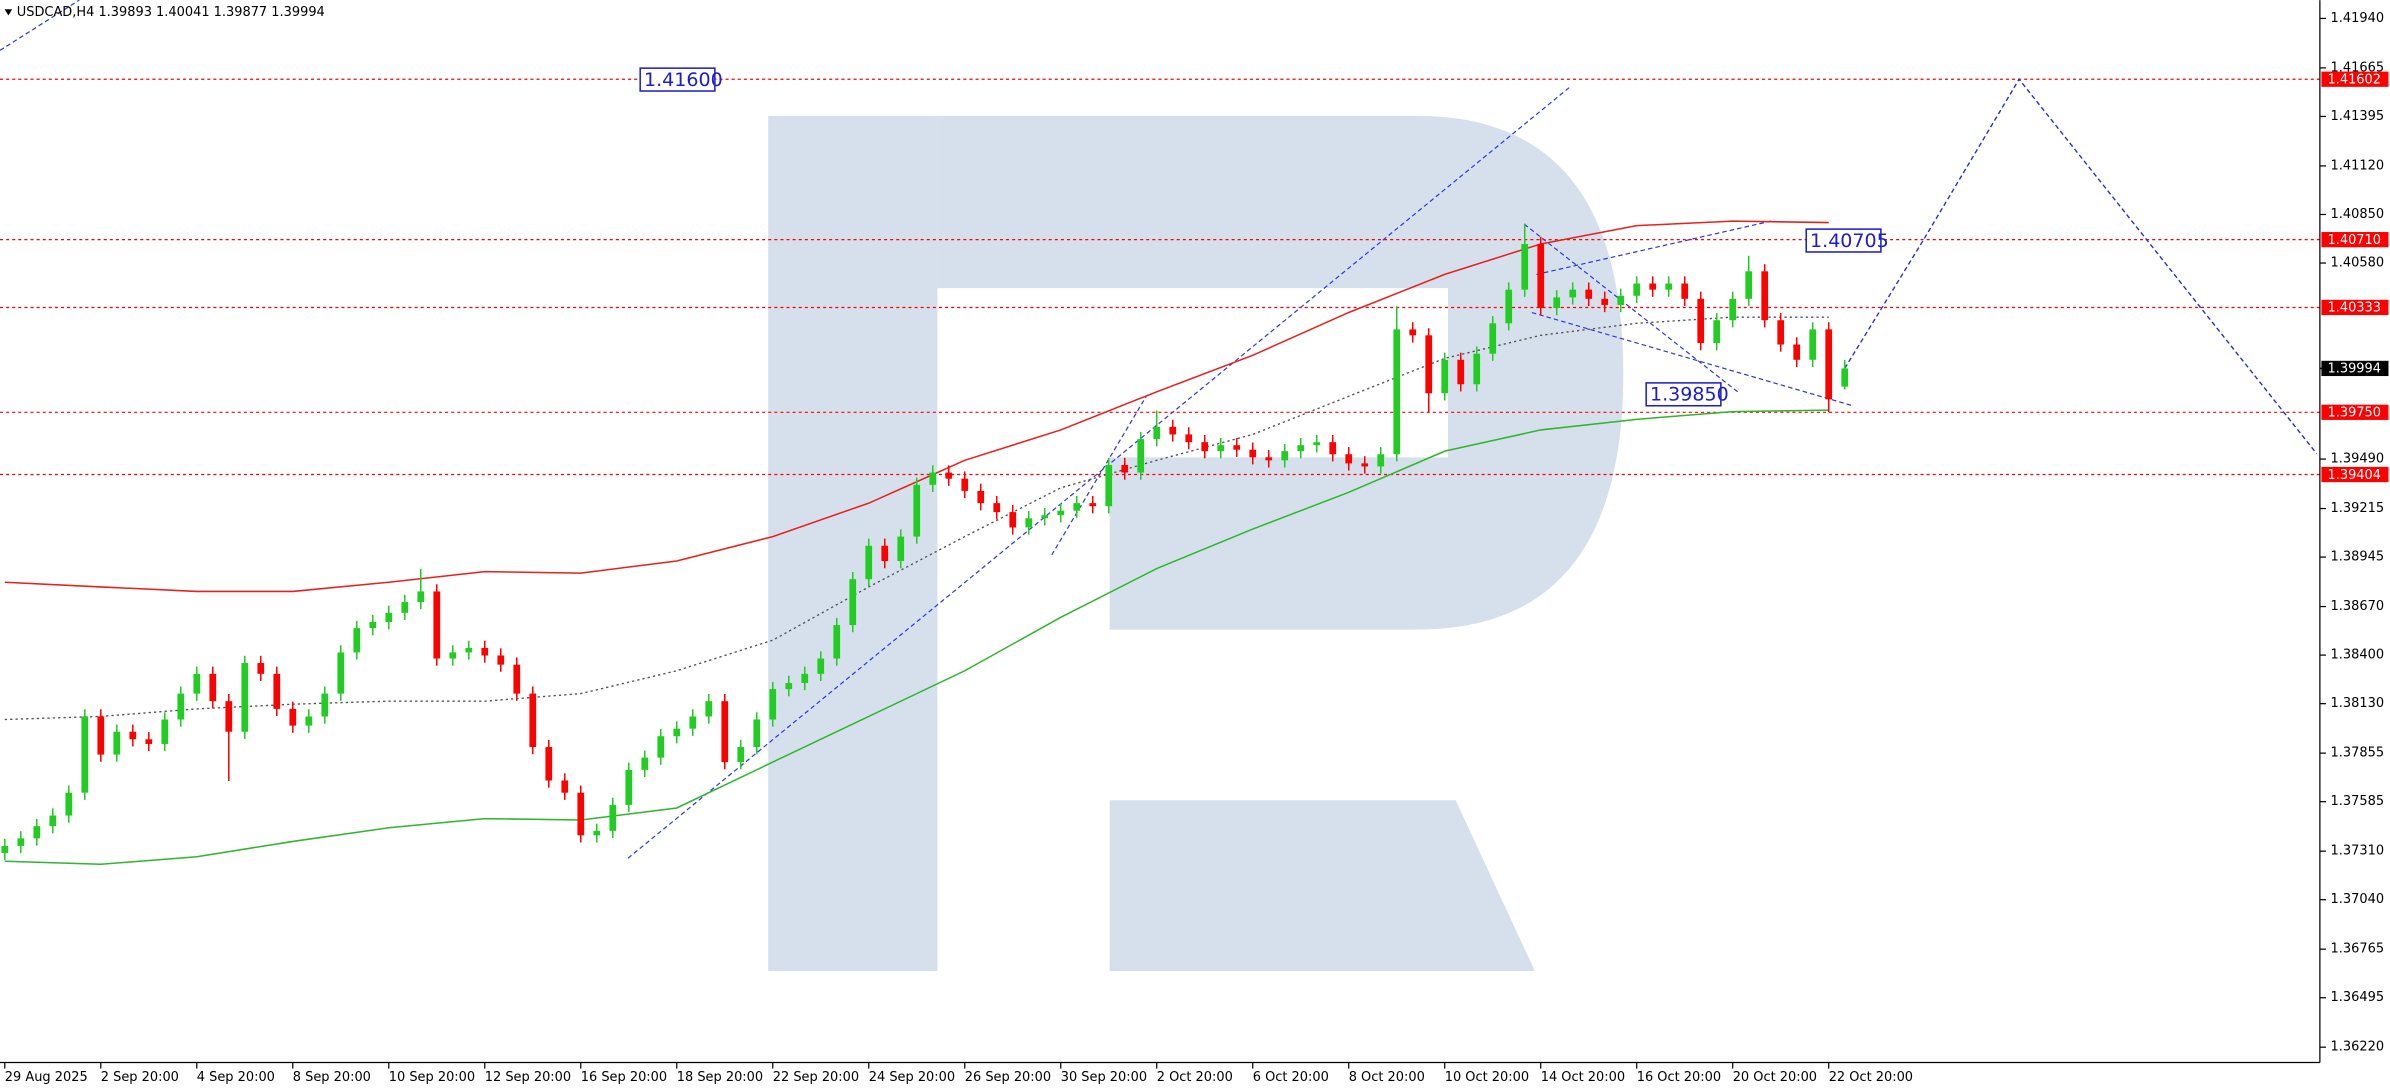 Image resolution: width=2390 pixels, height=1090 pixels. I want to click on x-tick-label: 22 Oct 20:00, so click(1871, 1077).